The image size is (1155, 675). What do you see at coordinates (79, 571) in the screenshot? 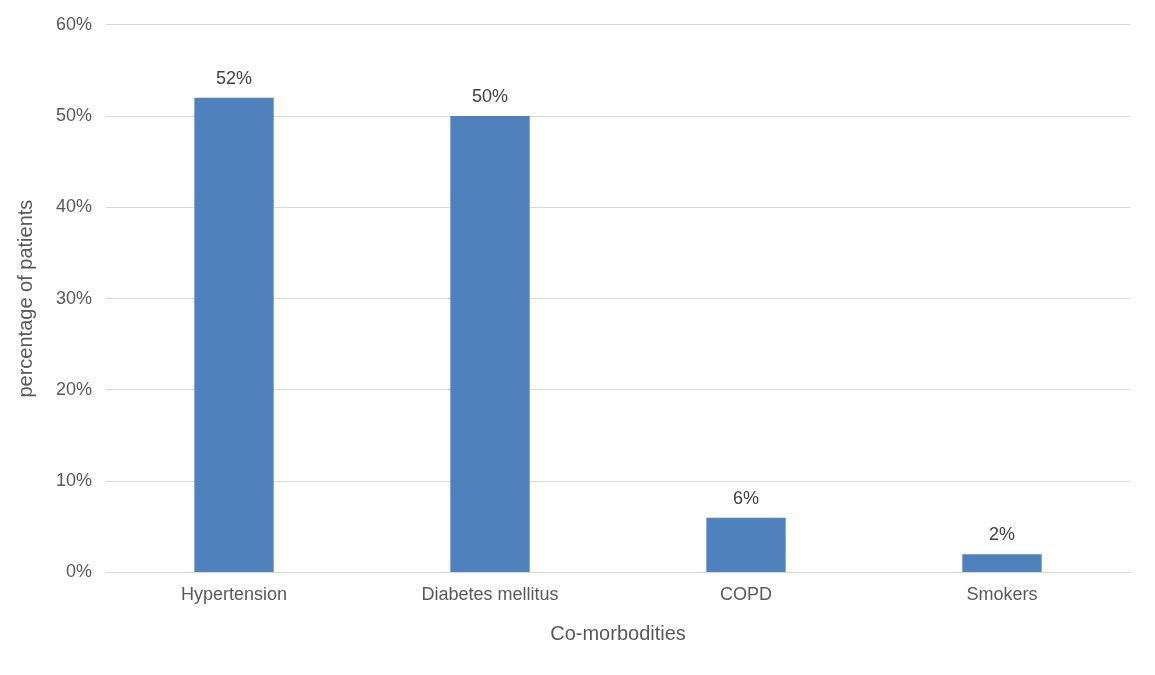
I see `y-tick-label: 0%` at bounding box center [79, 571].